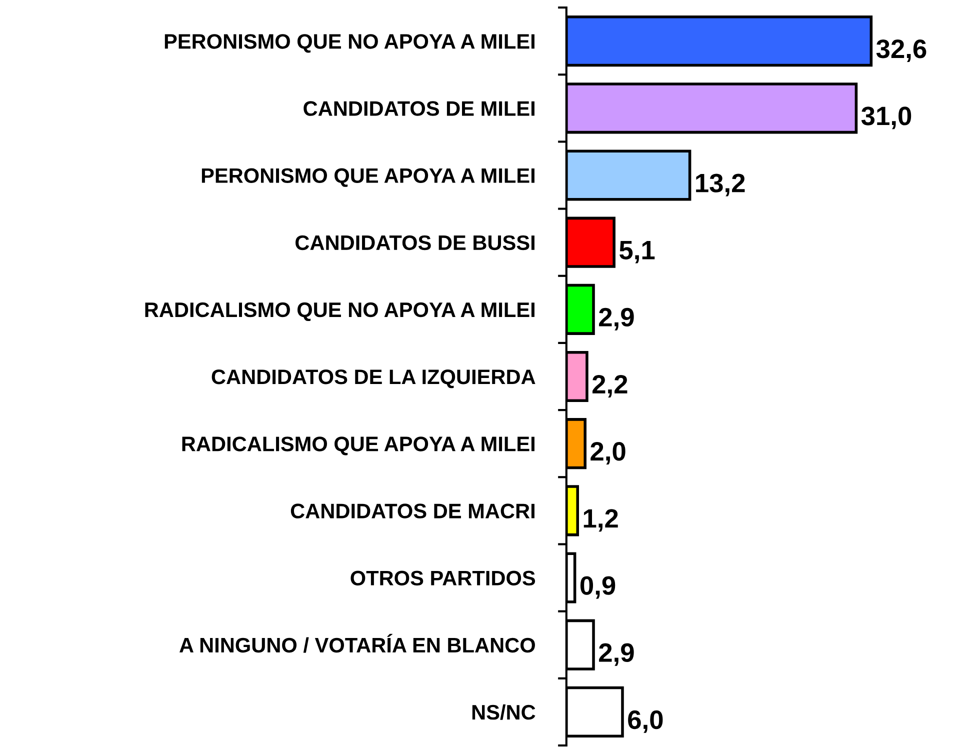 The height and width of the screenshot is (753, 960). Describe the element at coordinates (368, 177) in the screenshot. I see `y-tick-label: PERONISMO QUE APOYA A MILEI` at that location.